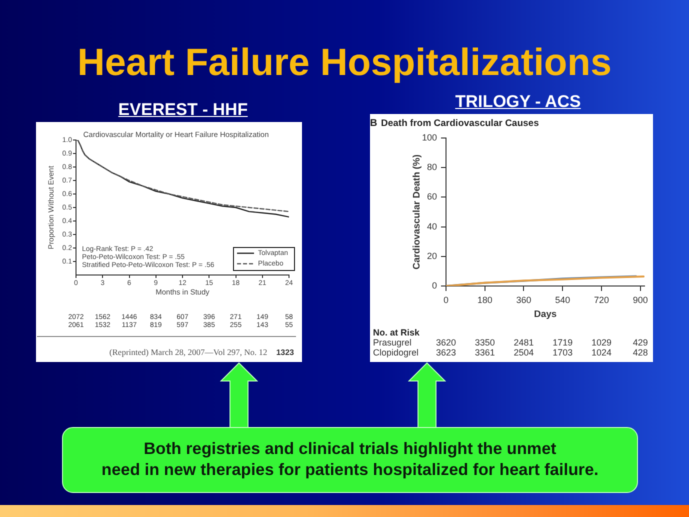 This screenshot has height=517, width=689. What do you see at coordinates (524, 299) in the screenshot?
I see `x-tick-label: 360` at bounding box center [524, 299].